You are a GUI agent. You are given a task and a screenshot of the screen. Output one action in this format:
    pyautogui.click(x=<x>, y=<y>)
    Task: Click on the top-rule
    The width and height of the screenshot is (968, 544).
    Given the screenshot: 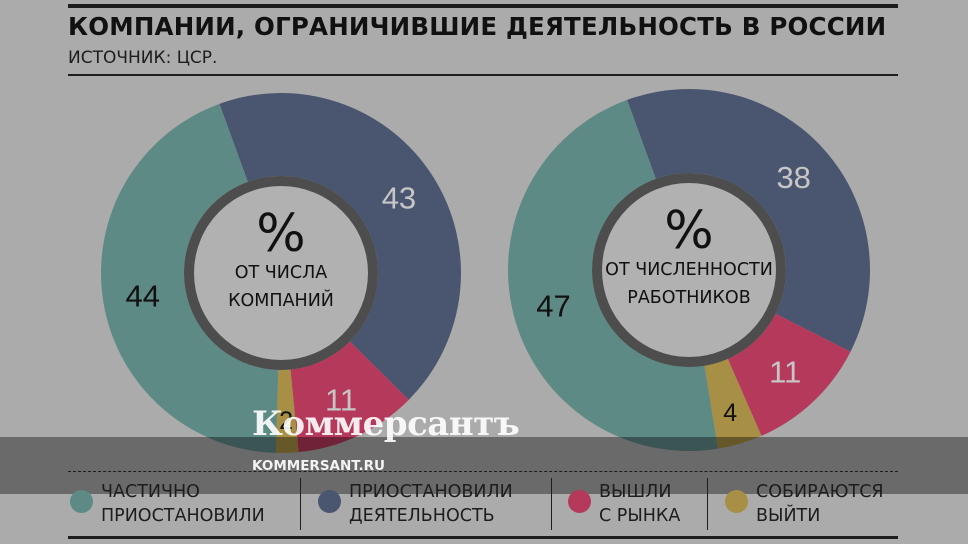 What is the action you would take?
    pyautogui.click(x=483, y=6)
    